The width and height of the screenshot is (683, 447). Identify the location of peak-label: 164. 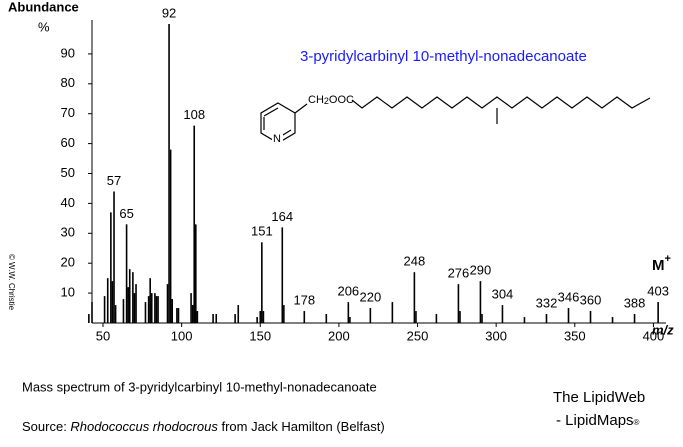
(282, 216).